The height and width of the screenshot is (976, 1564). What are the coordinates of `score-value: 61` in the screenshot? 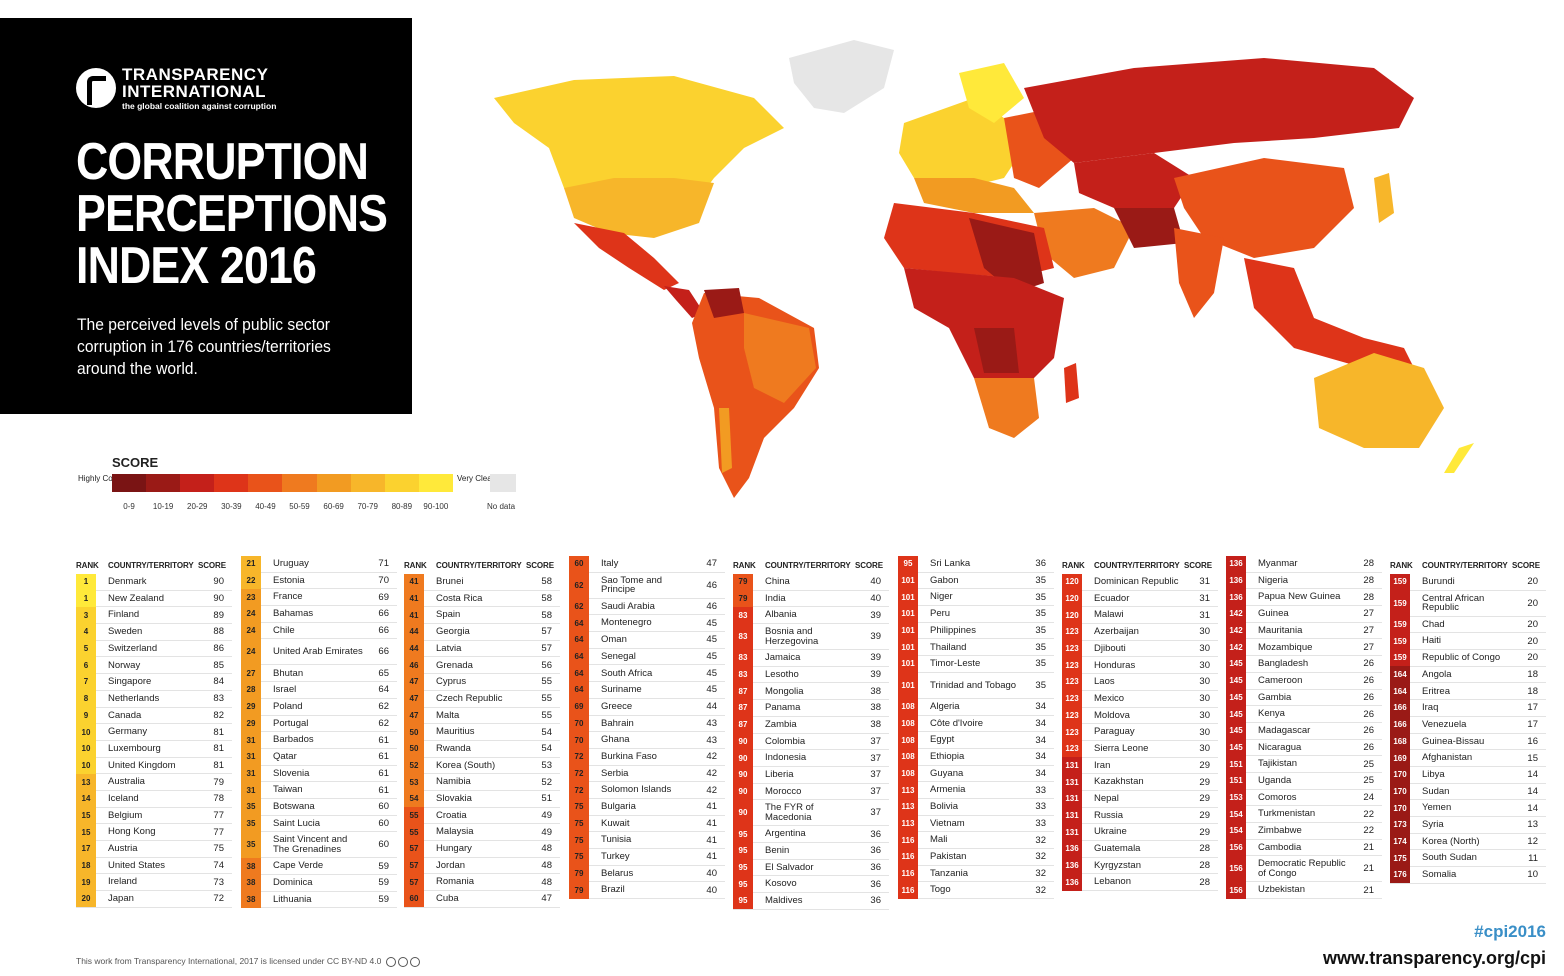 It's located at (383, 757).